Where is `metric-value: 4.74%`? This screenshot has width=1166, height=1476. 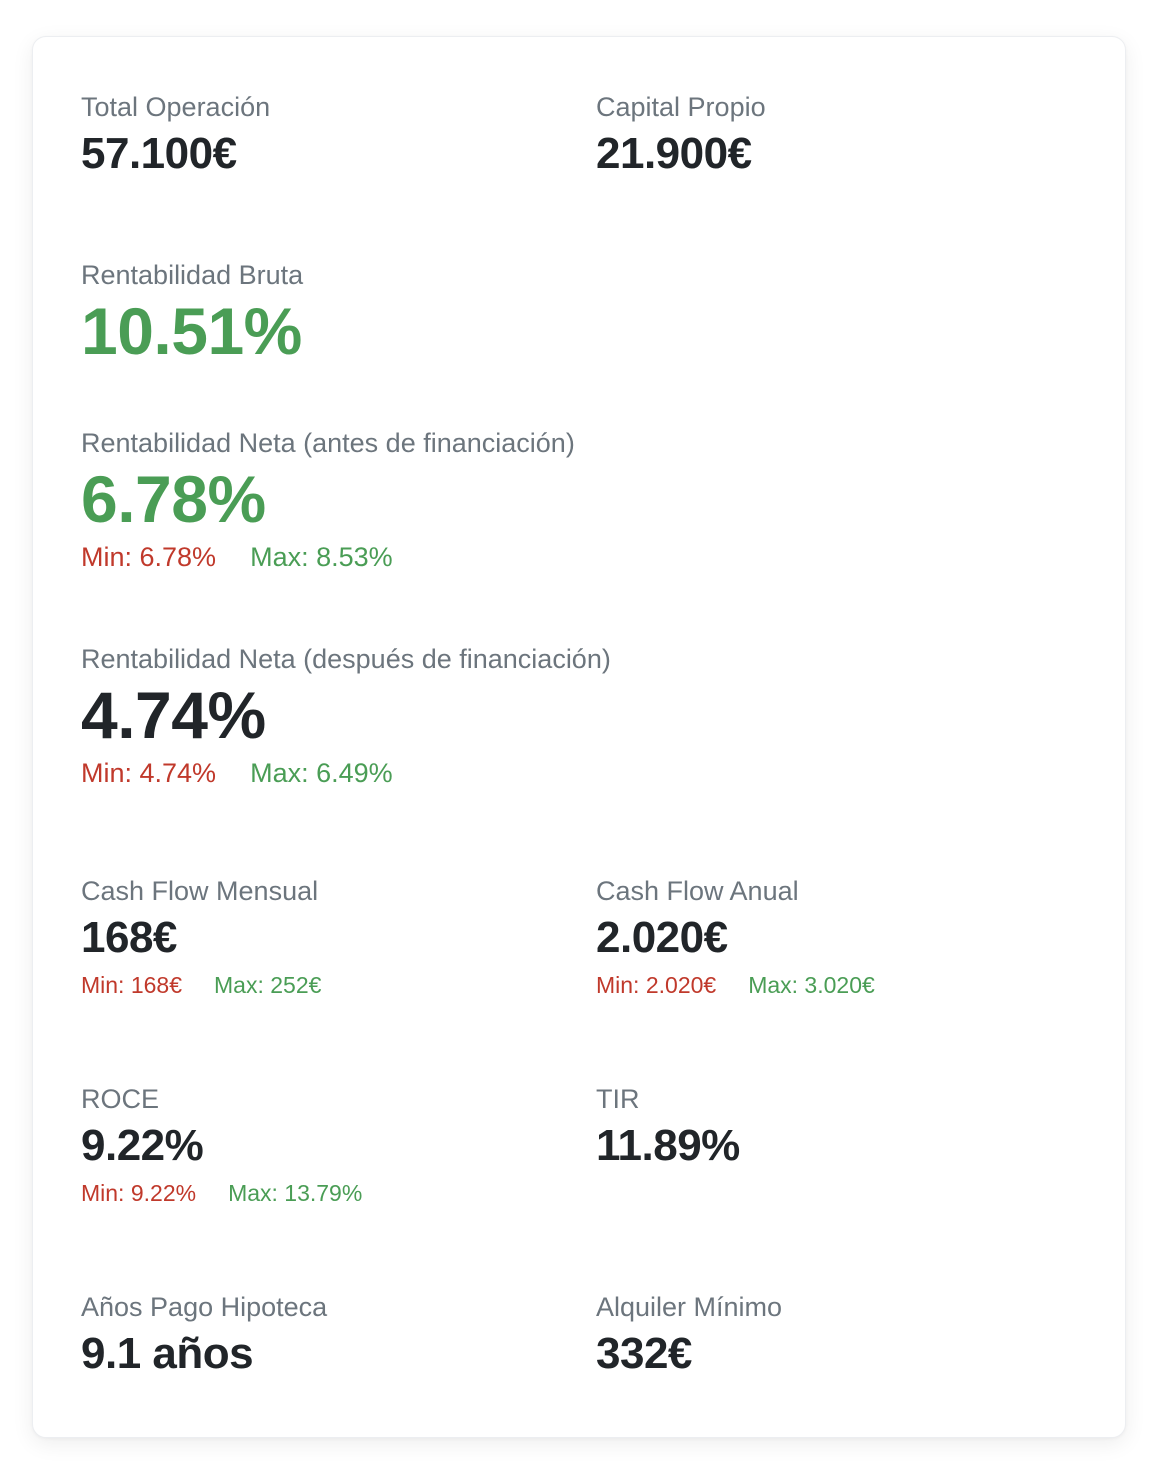 metric-value: 4.74% is located at coordinates (173, 715).